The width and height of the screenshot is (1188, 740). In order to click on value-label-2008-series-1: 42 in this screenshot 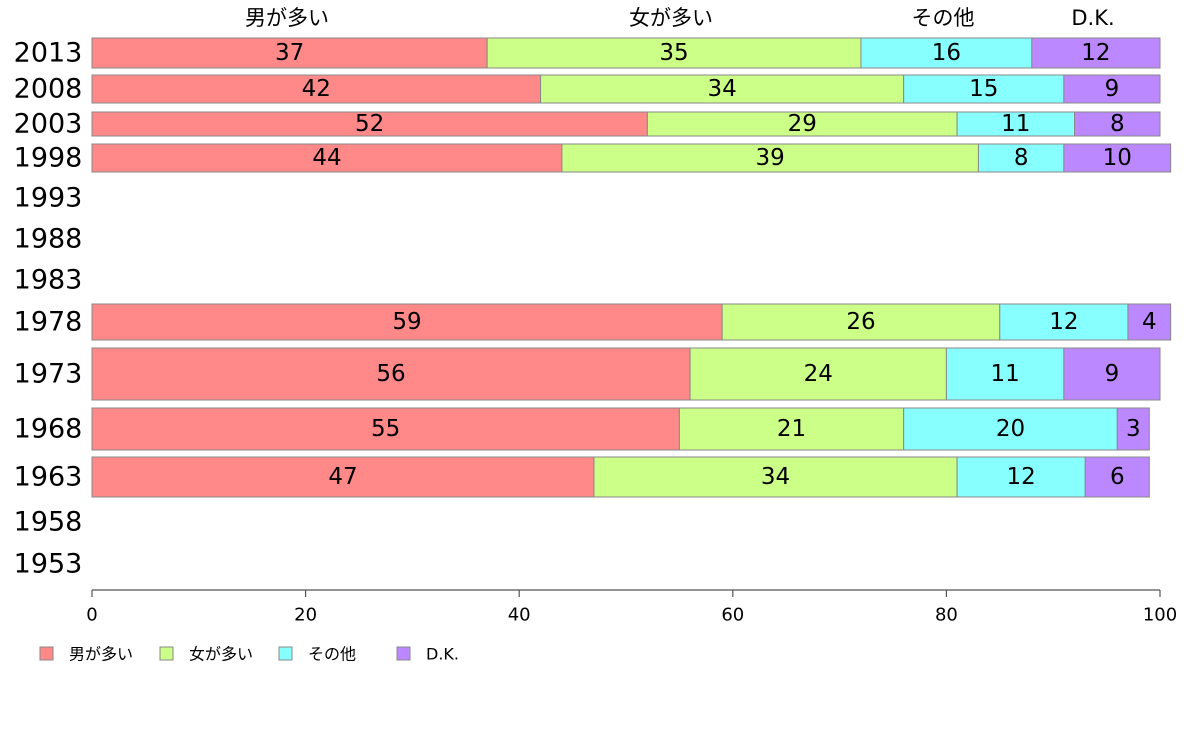, I will do `click(316, 89)`.